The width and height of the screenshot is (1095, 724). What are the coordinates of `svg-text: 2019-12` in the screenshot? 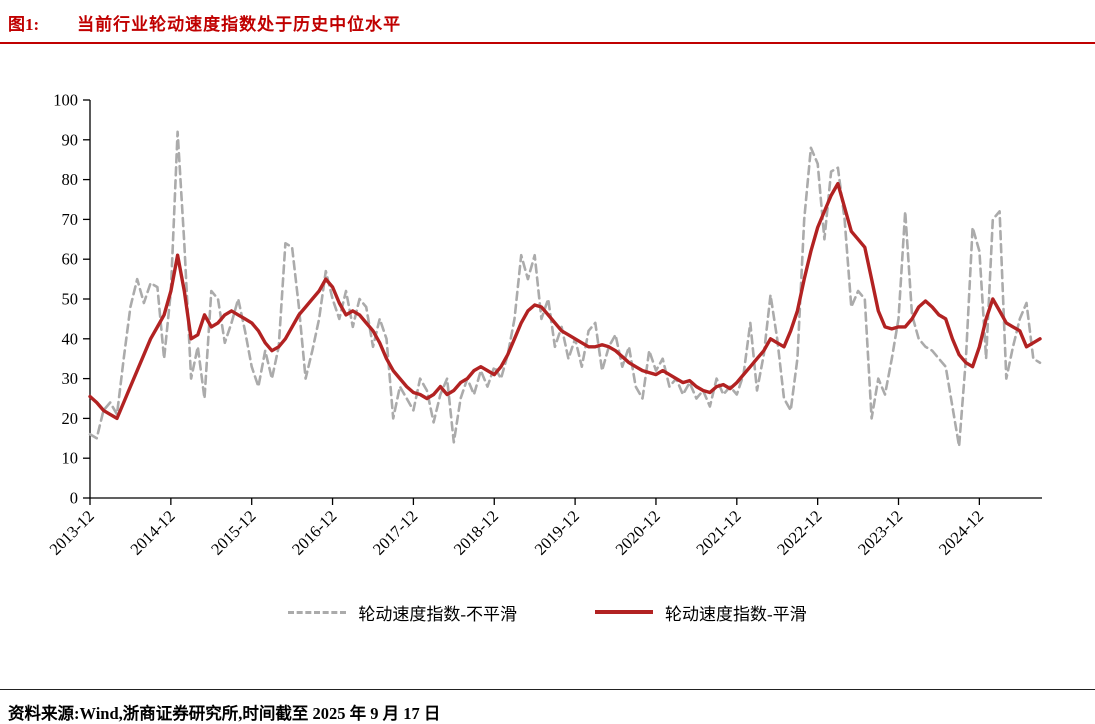 It's located at (557, 532).